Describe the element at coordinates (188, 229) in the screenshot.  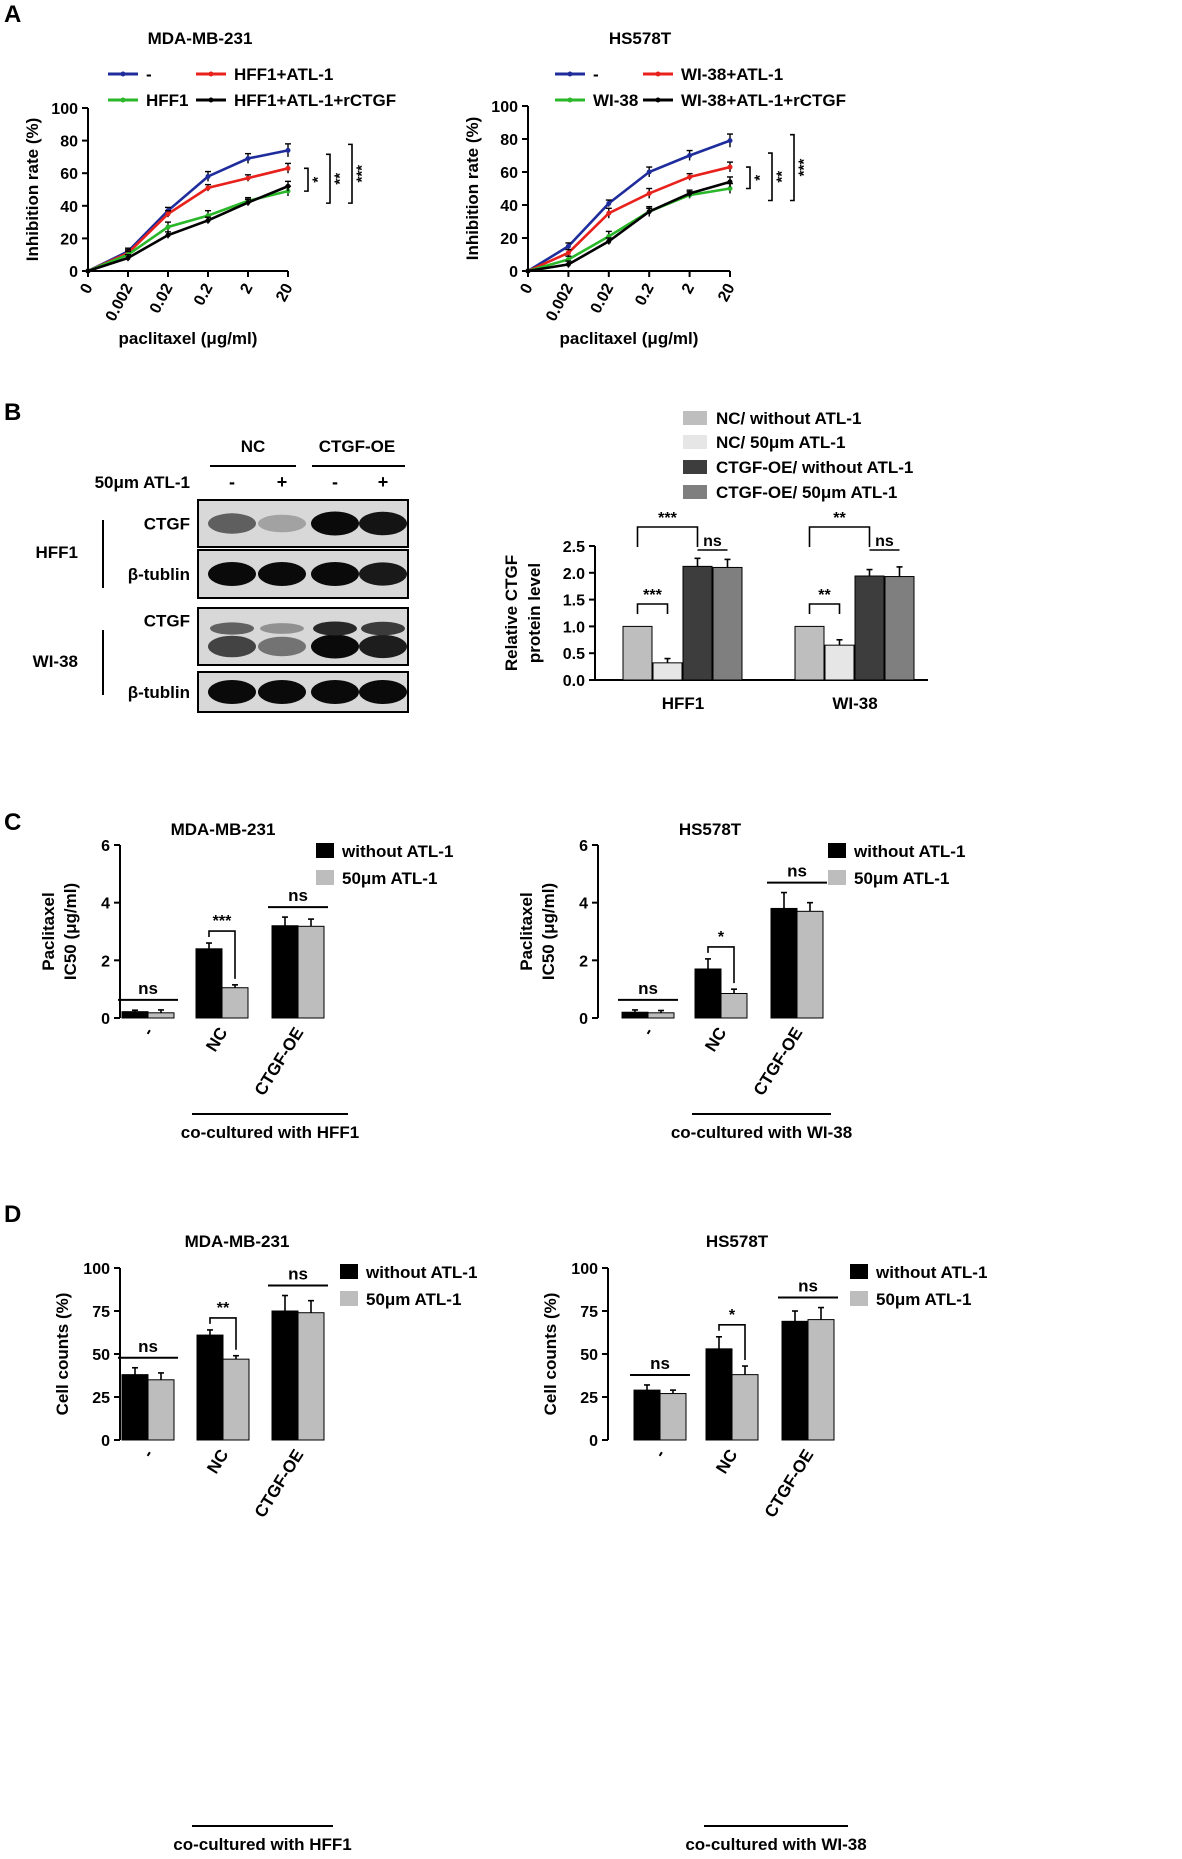
I see `series-line-hff1-atl-1-rctgf` at that location.